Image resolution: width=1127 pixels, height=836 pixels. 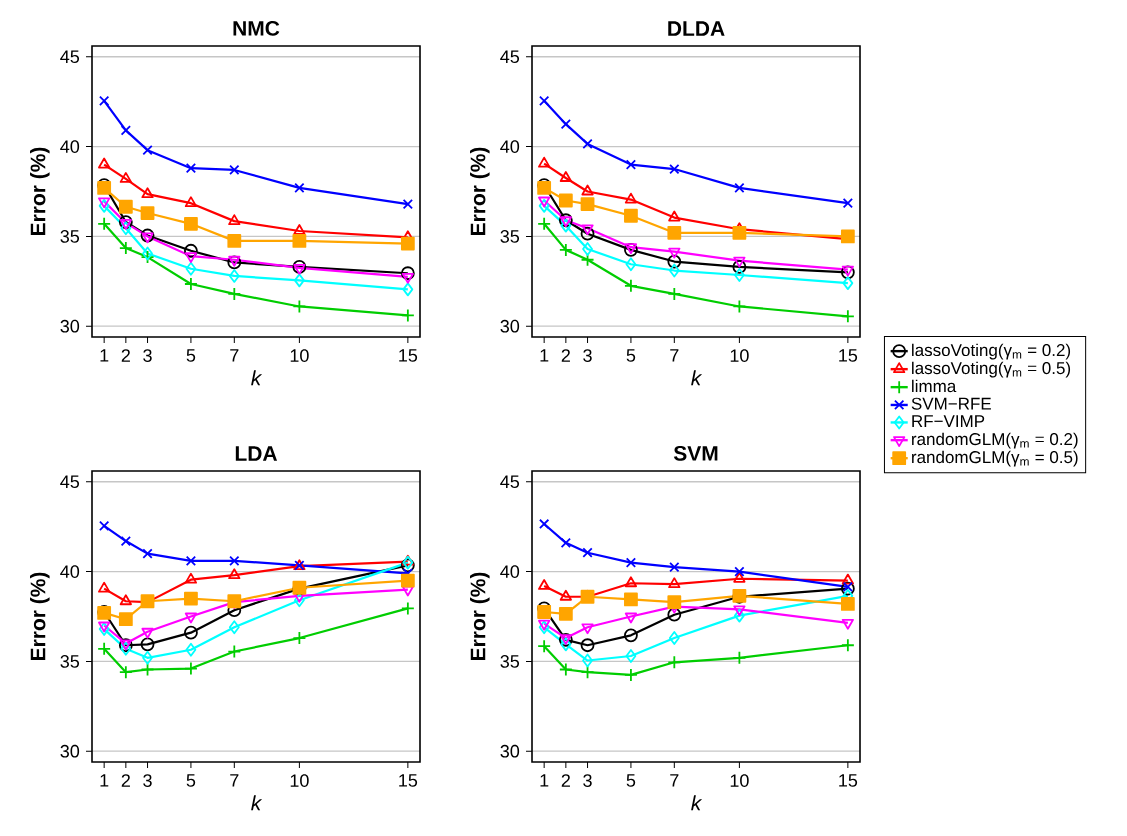 What do you see at coordinates (256, 453) in the screenshot?
I see `chart-title: LDA` at bounding box center [256, 453].